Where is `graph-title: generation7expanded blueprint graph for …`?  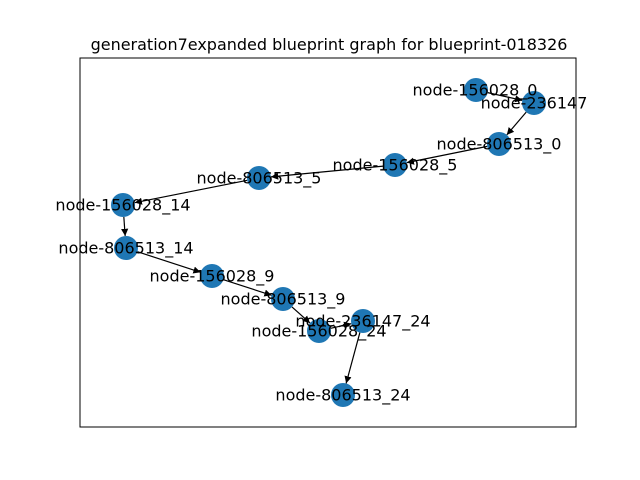 graph-title: generation7expanded blueprint graph for … is located at coordinates (329, 44).